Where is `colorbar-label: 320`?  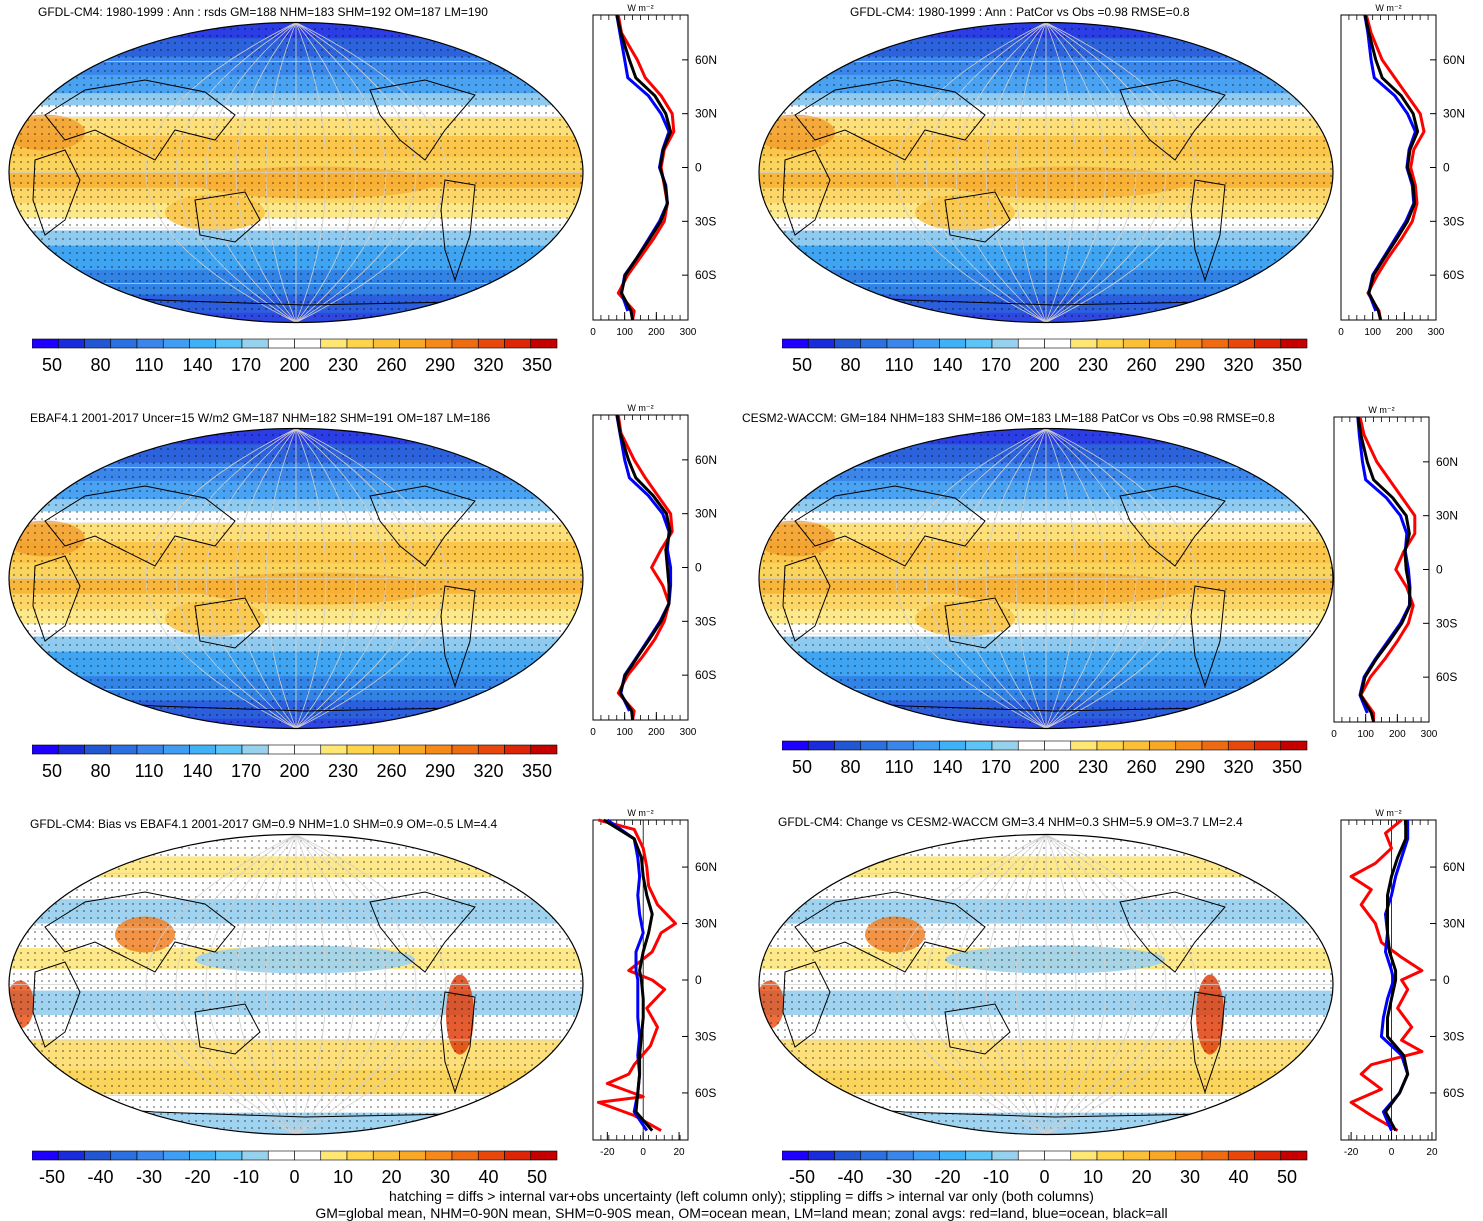
colorbar-label: 320 is located at coordinates (488, 771).